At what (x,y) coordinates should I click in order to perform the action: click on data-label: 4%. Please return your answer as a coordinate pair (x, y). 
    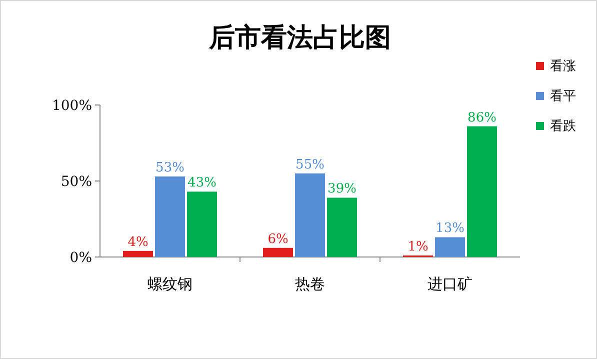
    Looking at the image, I should click on (138, 242).